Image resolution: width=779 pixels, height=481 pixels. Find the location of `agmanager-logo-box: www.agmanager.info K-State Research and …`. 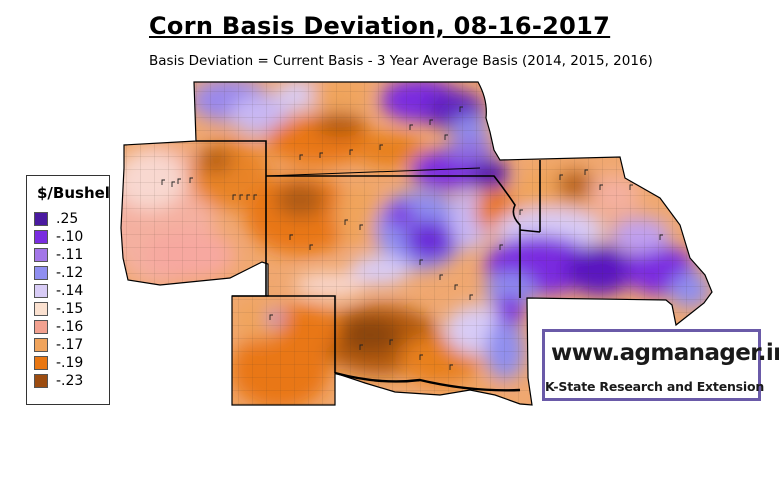

agmanager-logo-box: www.agmanager.info K-State Research and … is located at coordinates (660, 365).